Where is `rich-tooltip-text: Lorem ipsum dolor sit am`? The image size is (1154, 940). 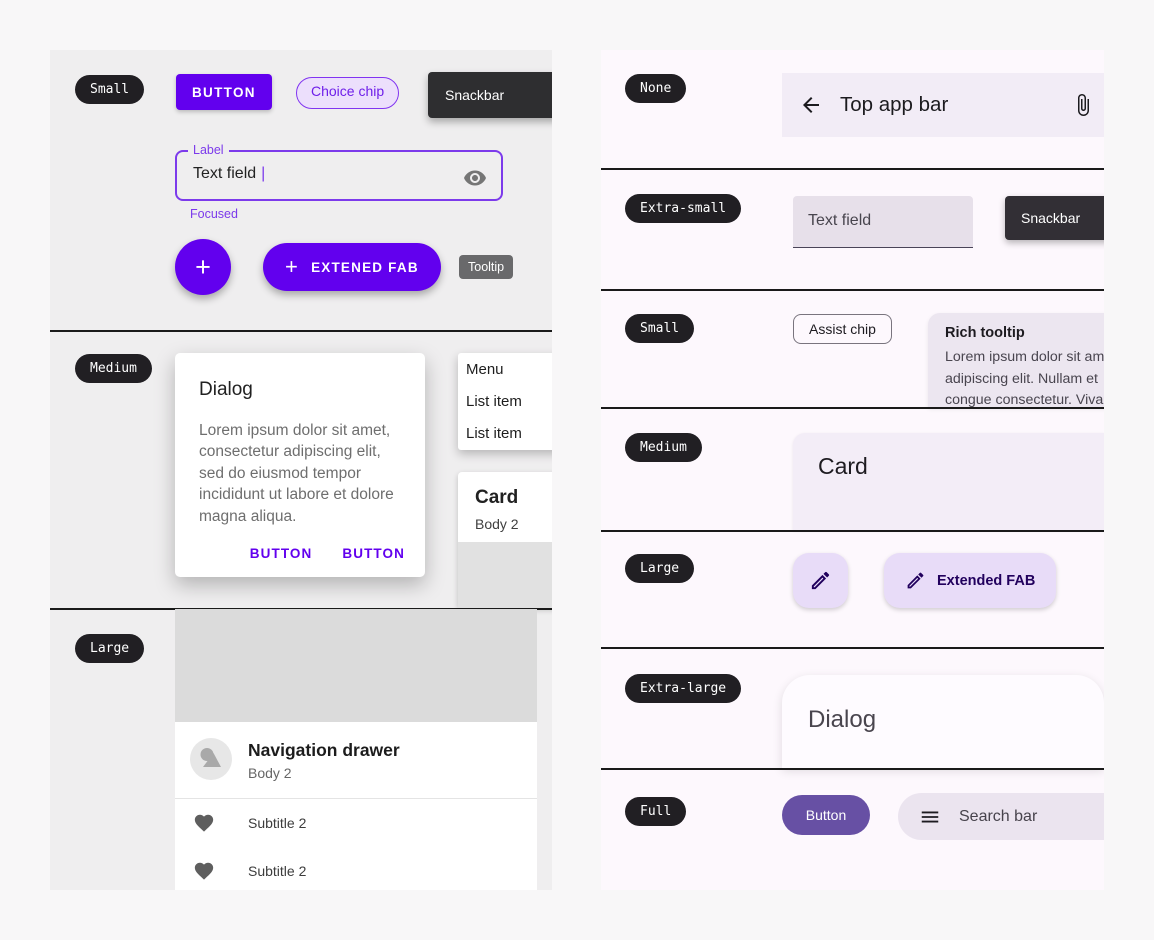 rich-tooltip-text: Lorem ipsum dolor sit am is located at coordinates (1024, 357).